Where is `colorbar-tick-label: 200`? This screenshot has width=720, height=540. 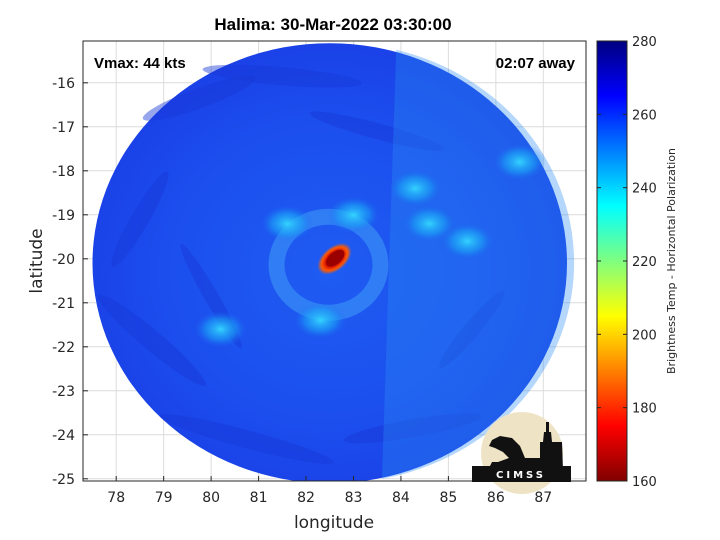 colorbar-tick-label: 200 is located at coordinates (644, 335).